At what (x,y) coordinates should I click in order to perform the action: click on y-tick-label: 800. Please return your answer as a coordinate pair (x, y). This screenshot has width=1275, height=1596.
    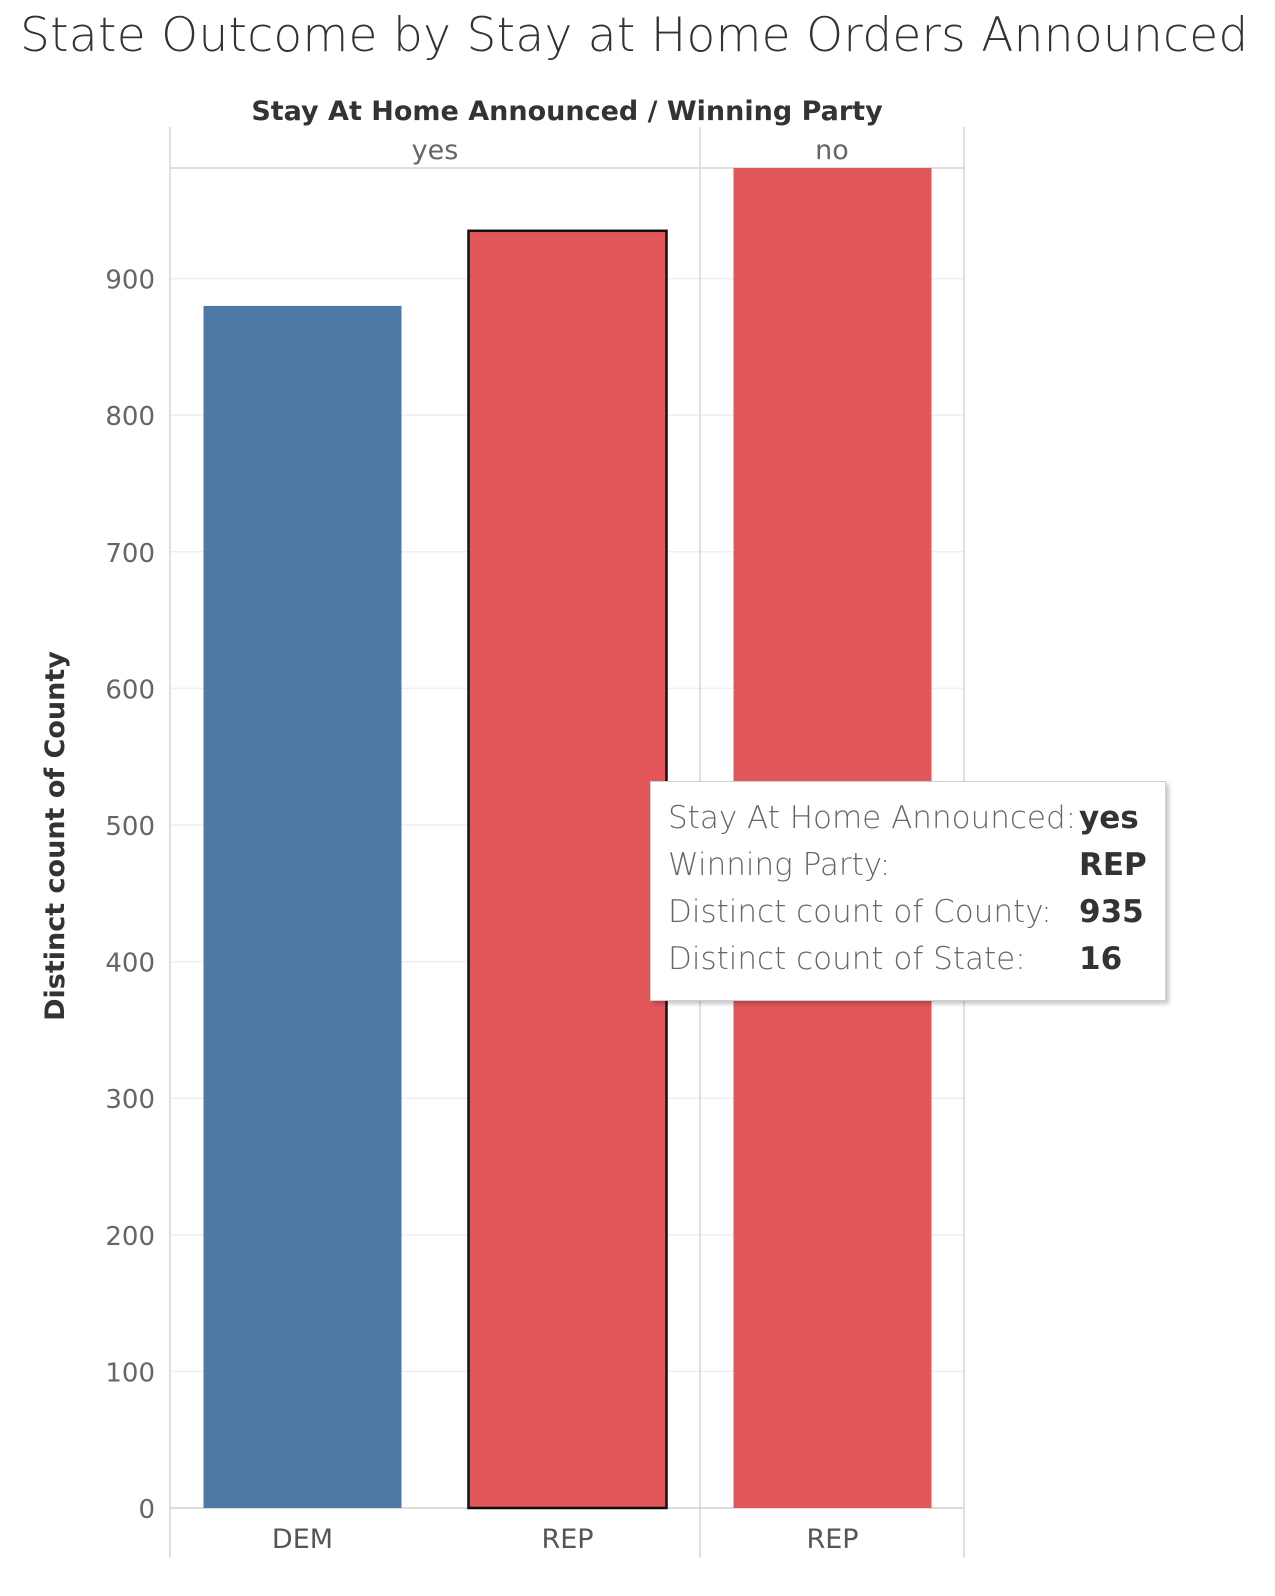
    Looking at the image, I should click on (130, 417).